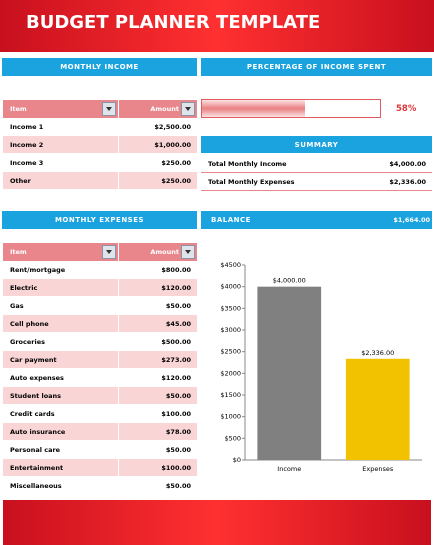  I want to click on item-cell: Income 2, so click(60, 144).